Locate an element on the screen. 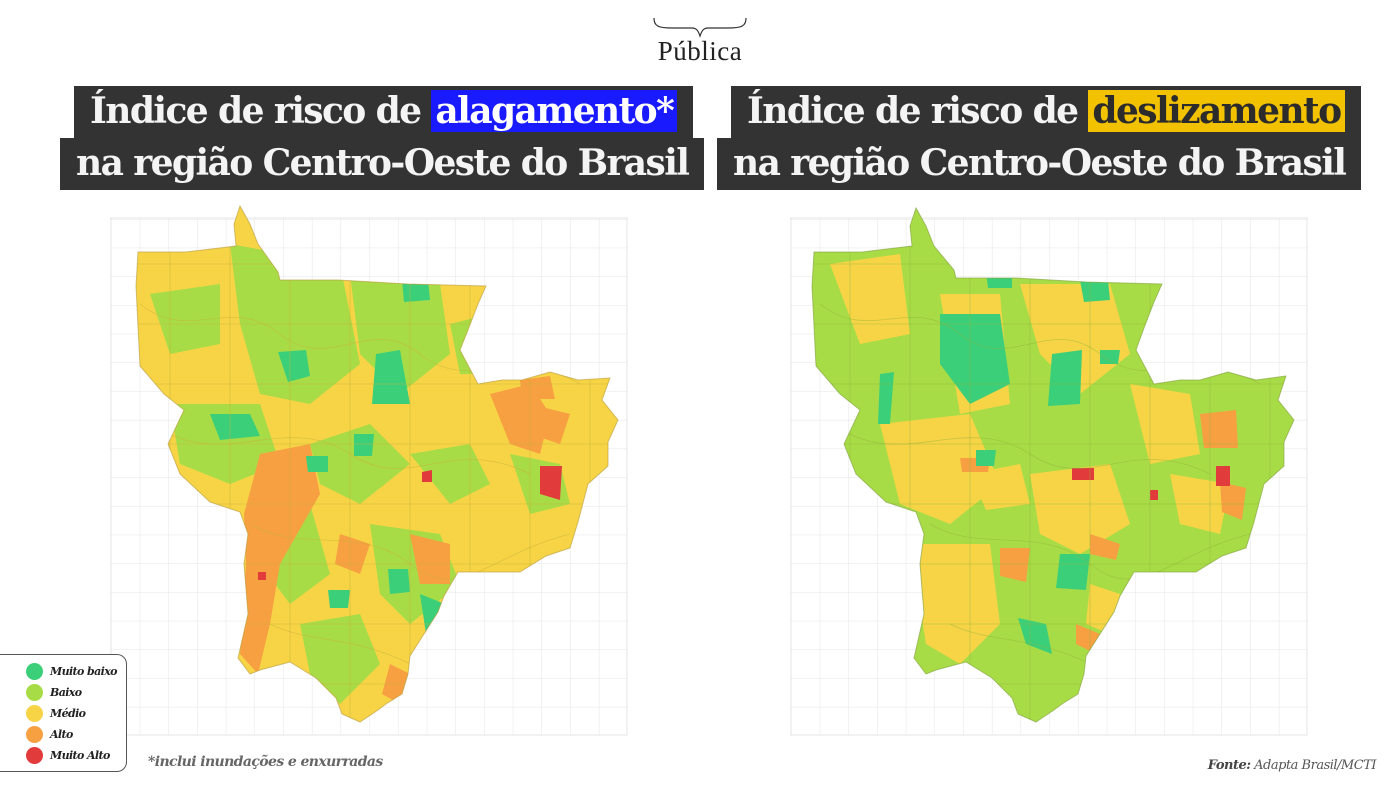  legend-item-alto: Alto is located at coordinates (49, 734).